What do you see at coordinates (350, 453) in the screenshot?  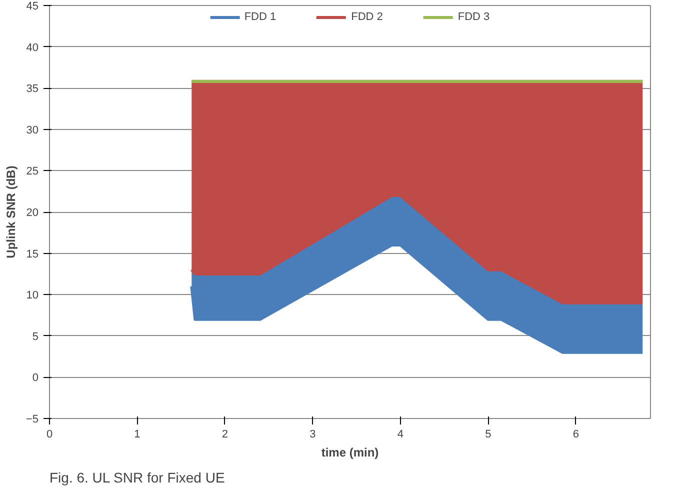 I see `x-axis-title: time (min)` at bounding box center [350, 453].